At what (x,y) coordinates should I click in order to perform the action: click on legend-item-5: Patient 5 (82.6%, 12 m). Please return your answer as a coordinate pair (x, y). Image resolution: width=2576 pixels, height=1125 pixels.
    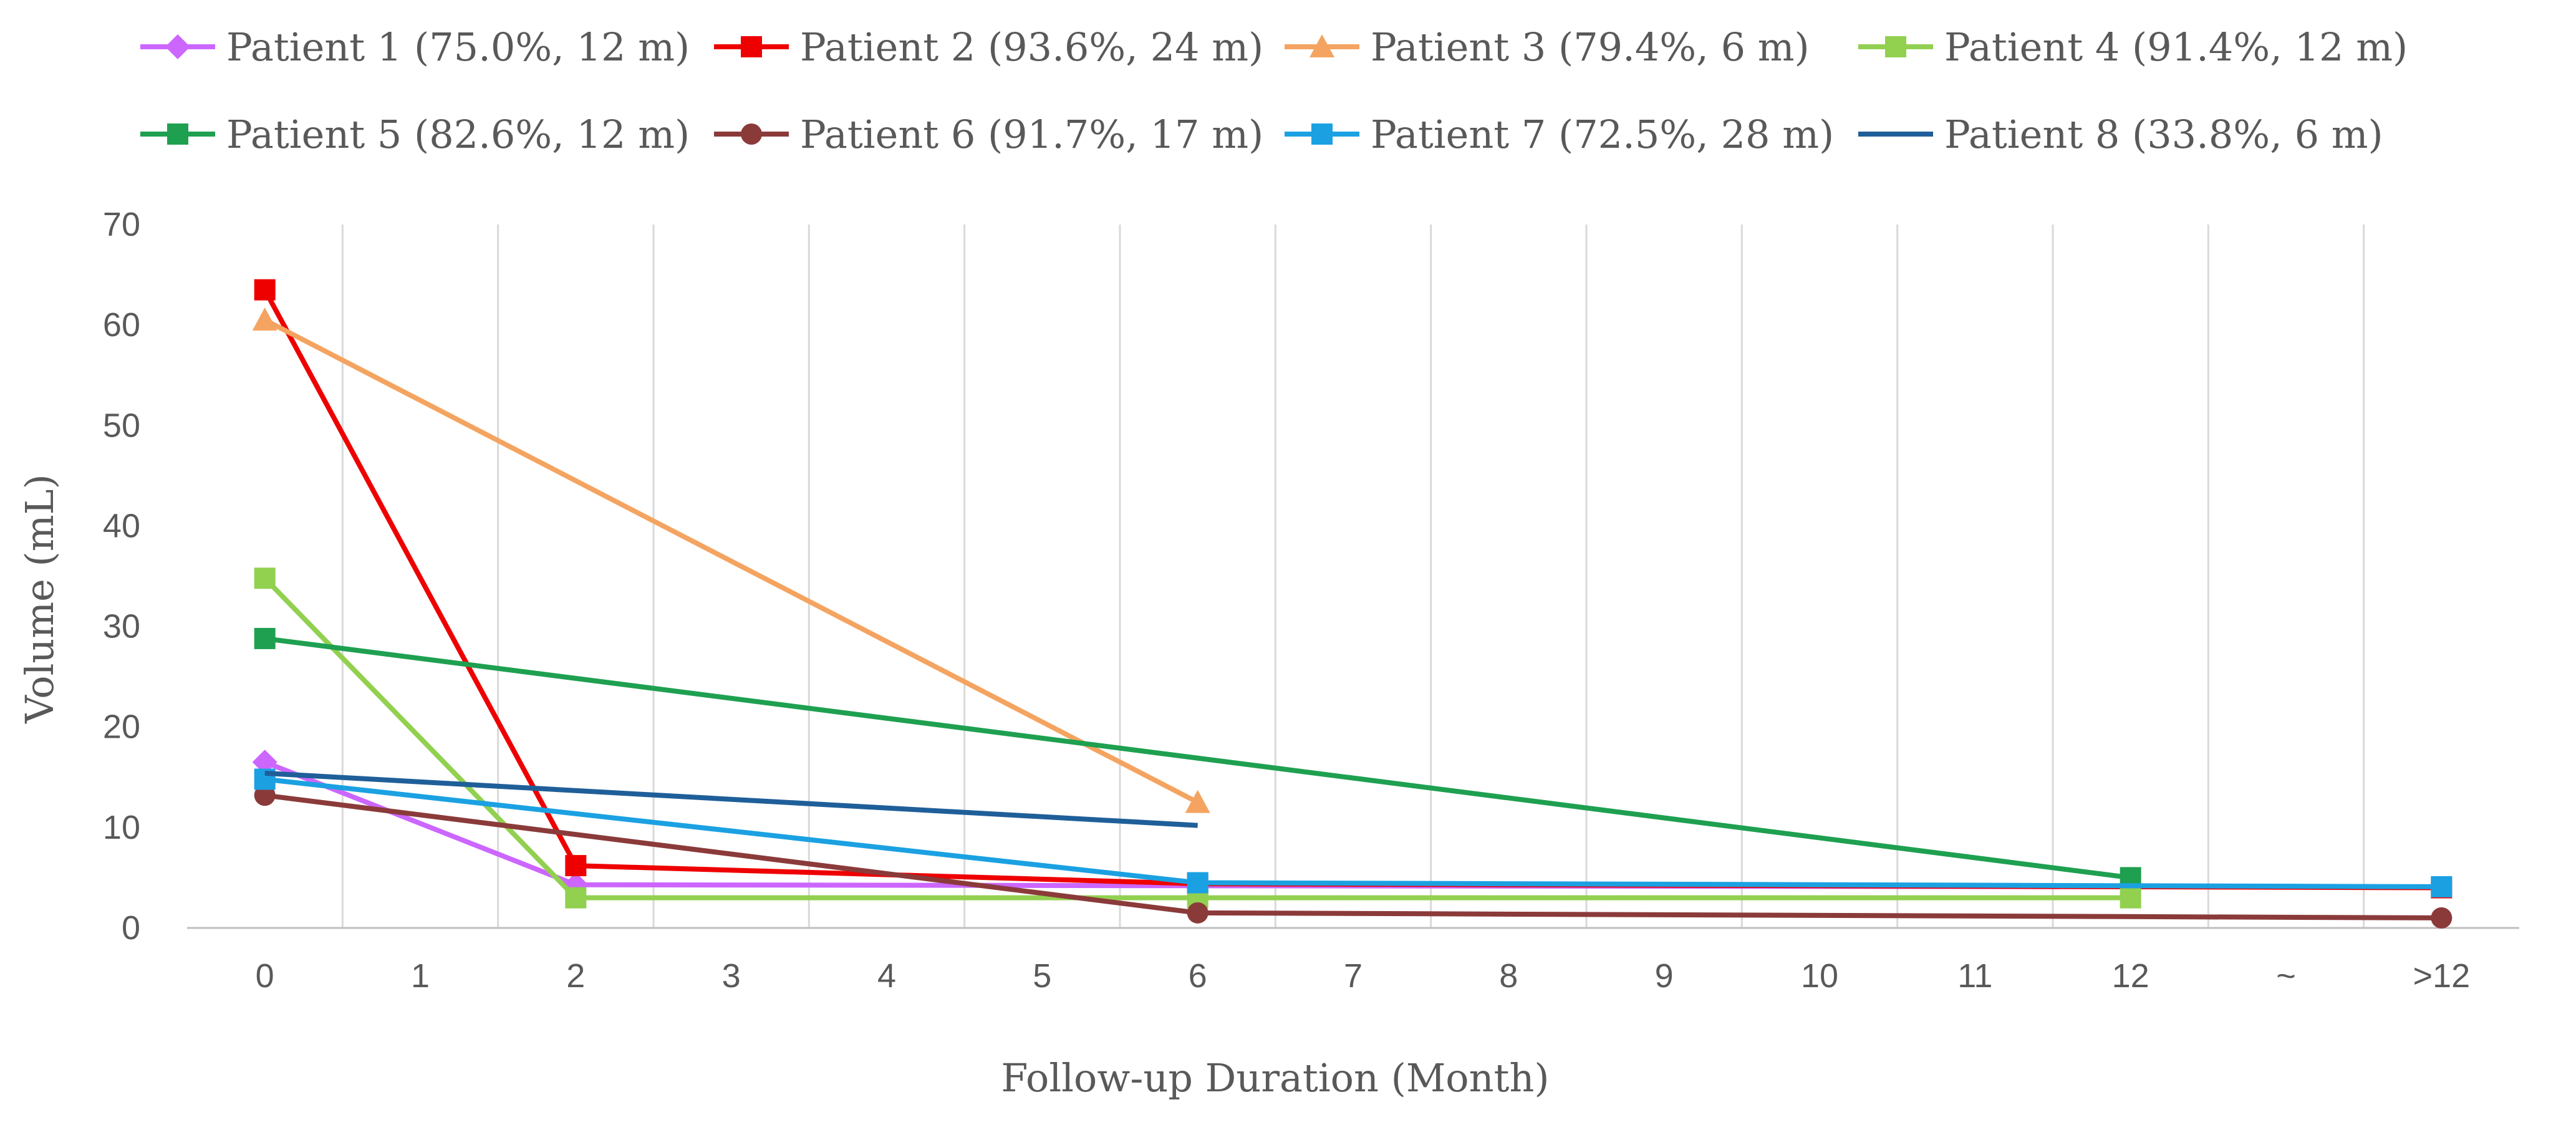
    Looking at the image, I should click on (415, 134).